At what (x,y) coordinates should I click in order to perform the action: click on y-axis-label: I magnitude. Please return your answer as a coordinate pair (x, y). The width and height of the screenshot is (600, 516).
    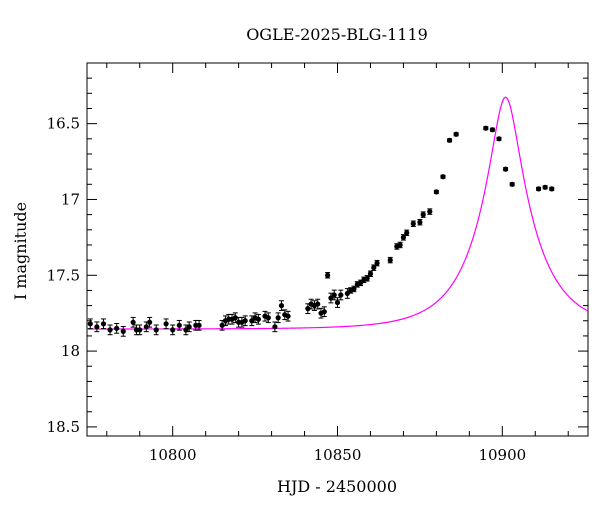
    Looking at the image, I should click on (20, 251).